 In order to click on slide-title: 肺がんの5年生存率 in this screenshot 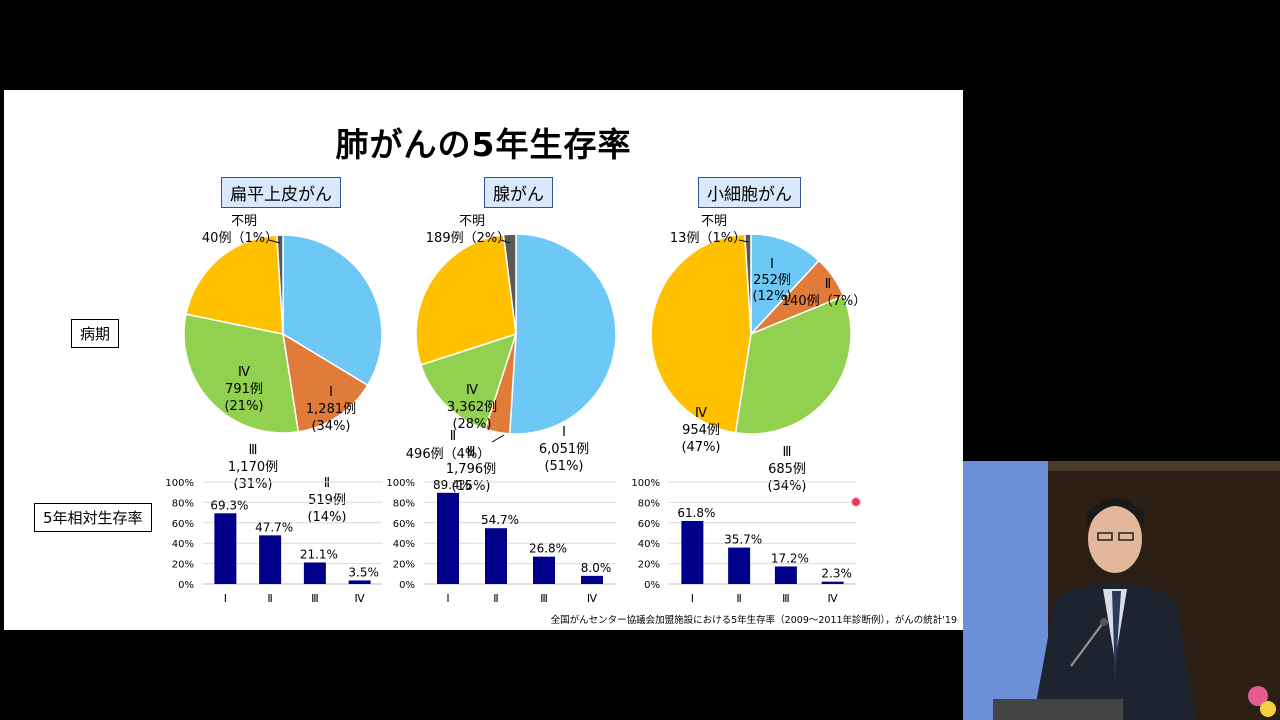, I will do `click(483, 144)`.